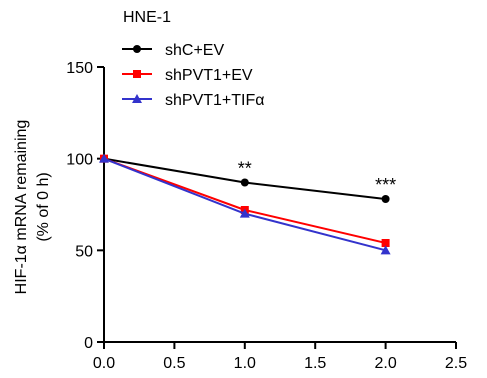 The image size is (487, 378). I want to click on data-point-shpvt1-ev, so click(385, 243).